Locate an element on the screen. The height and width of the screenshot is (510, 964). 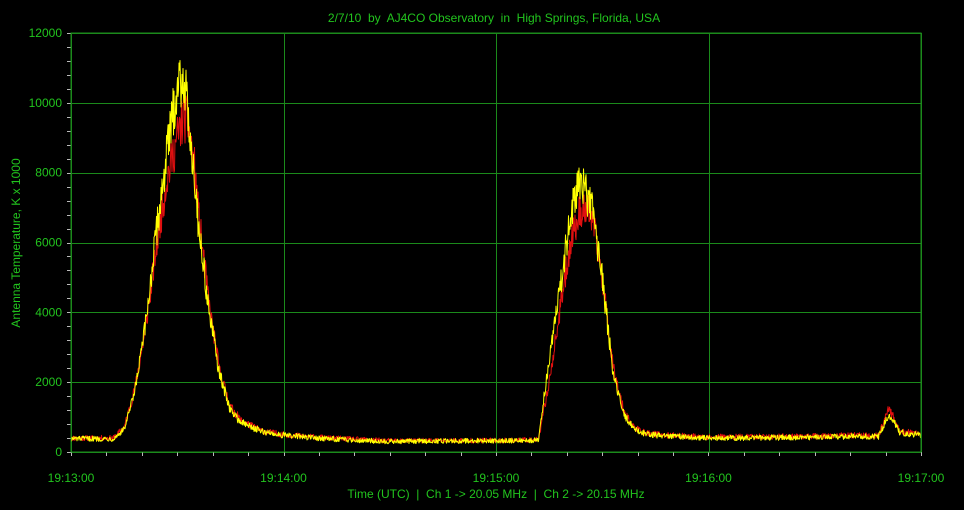
y-axis-label: Antenna Temperature, K x 1000 is located at coordinates (16, 243).